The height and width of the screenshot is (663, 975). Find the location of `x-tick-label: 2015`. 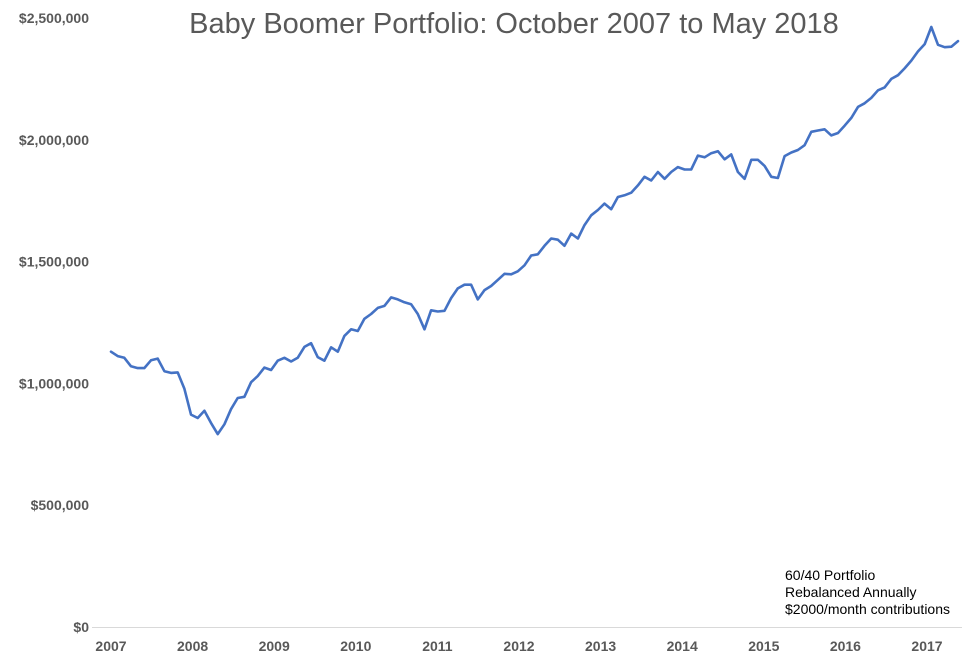

x-tick-label: 2015 is located at coordinates (763, 646).